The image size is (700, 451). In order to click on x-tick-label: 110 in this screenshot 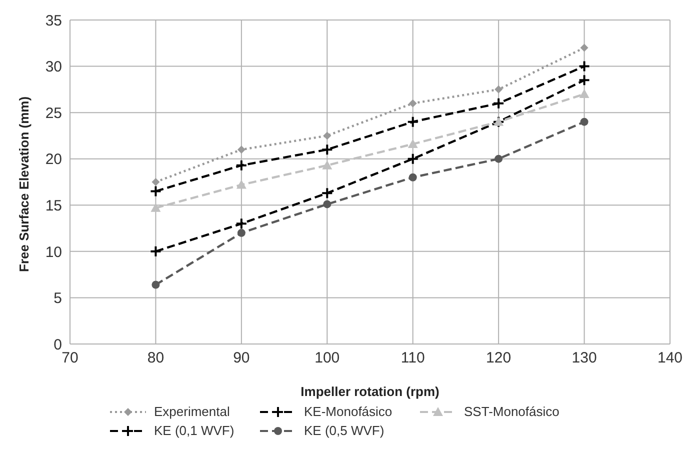, I will do `click(412, 358)`.